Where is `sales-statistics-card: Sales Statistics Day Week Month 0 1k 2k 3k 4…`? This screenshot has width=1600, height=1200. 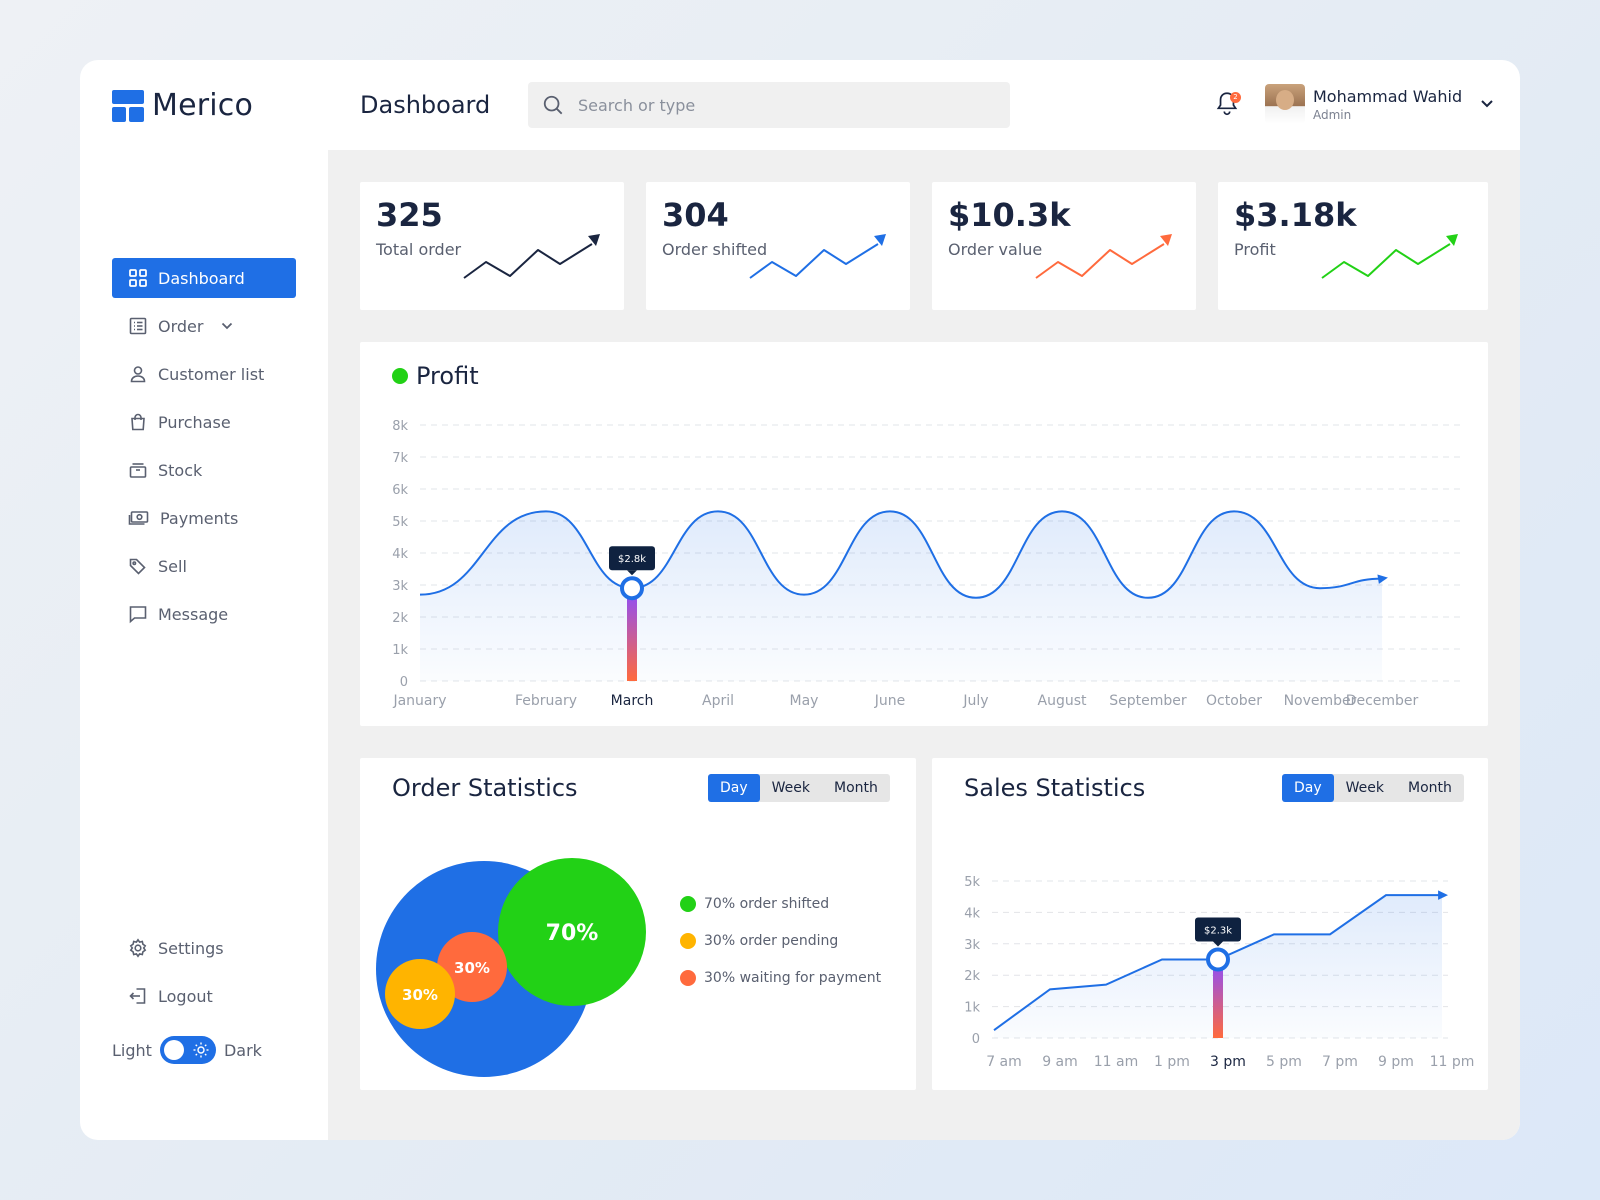 sales-statistics-card: Sales Statistics Day Week Month 0 1k 2k 3k 4… is located at coordinates (1210, 924).